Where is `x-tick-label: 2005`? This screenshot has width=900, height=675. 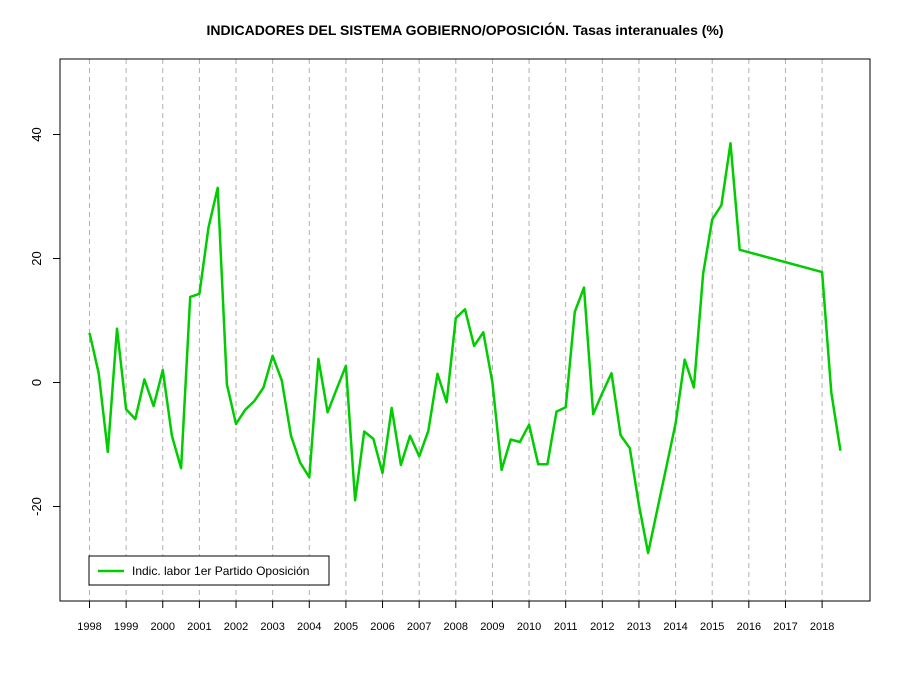
x-tick-label: 2005 is located at coordinates (346, 627).